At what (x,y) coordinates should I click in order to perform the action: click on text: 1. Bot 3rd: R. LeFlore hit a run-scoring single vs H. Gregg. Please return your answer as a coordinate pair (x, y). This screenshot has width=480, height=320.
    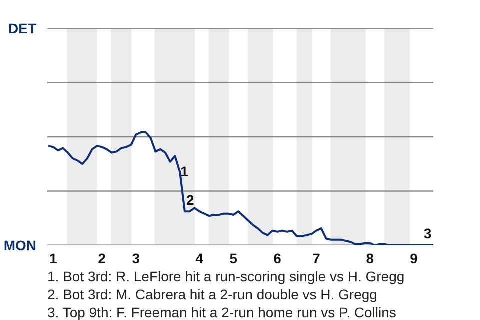
    Looking at the image, I should click on (226, 276).